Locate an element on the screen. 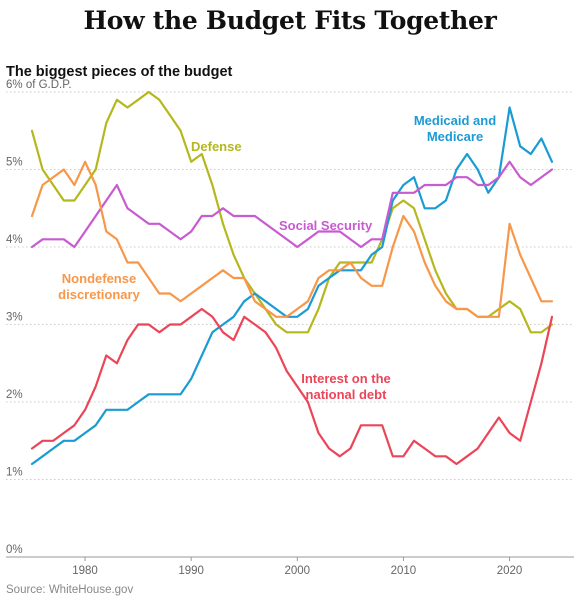 The image size is (580, 608). y-tick-label: 2% is located at coordinates (14, 395).